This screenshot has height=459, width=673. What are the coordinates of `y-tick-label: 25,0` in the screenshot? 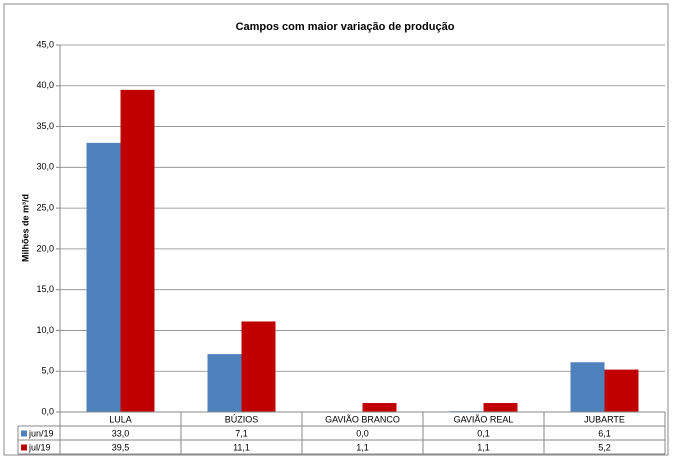 It's located at (45, 207).